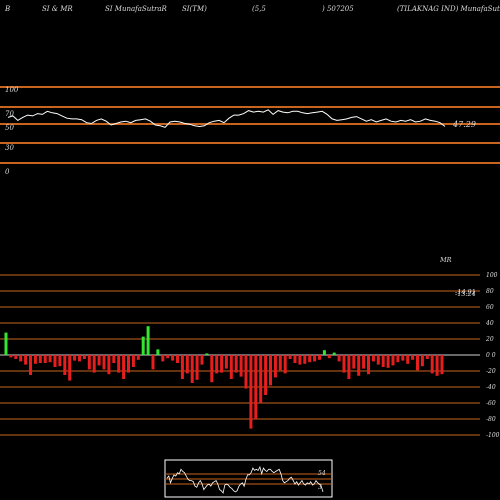 This screenshot has width=500, height=500. What do you see at coordinates (492, 275) in the screenshot?
I see `mrsi-tick-label: 100` at bounding box center [492, 275].